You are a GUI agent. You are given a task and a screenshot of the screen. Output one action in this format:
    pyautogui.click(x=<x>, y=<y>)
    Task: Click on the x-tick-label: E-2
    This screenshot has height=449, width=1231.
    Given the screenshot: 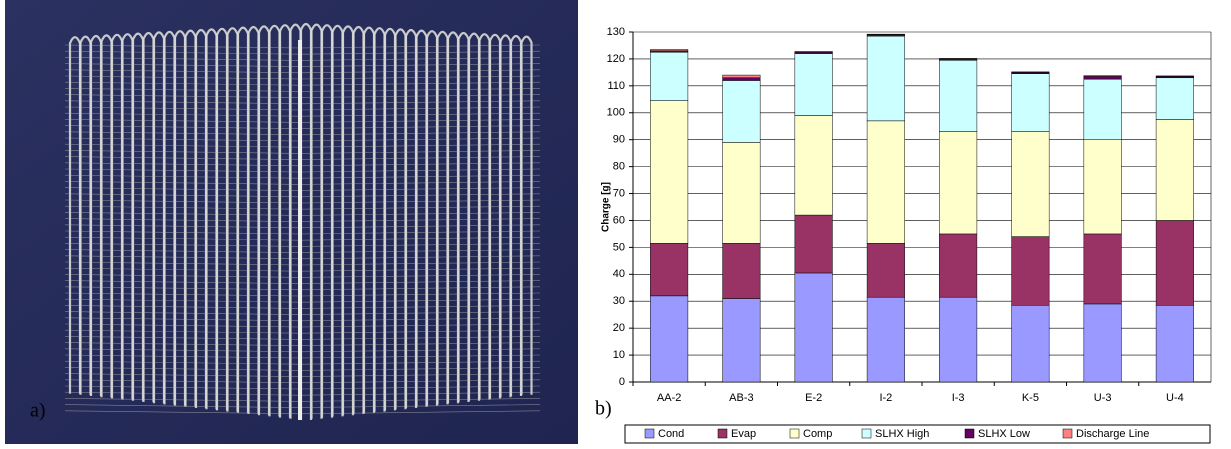 What is the action you would take?
    pyautogui.click(x=813, y=398)
    